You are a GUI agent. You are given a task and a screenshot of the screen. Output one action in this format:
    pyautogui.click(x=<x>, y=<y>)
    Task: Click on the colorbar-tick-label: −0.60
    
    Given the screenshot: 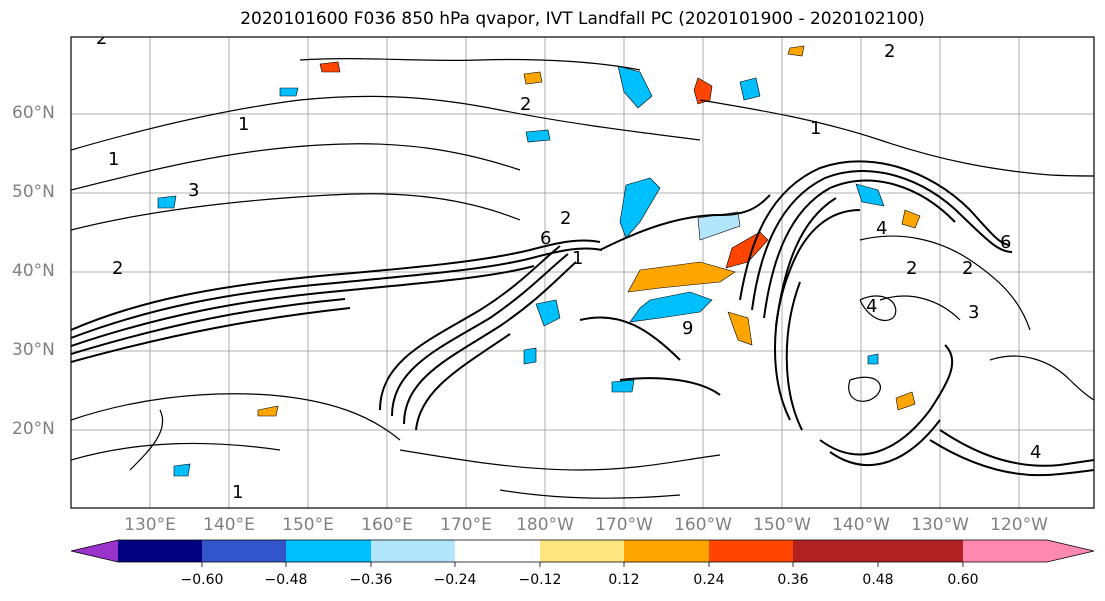 What is the action you would take?
    pyautogui.click(x=202, y=580)
    